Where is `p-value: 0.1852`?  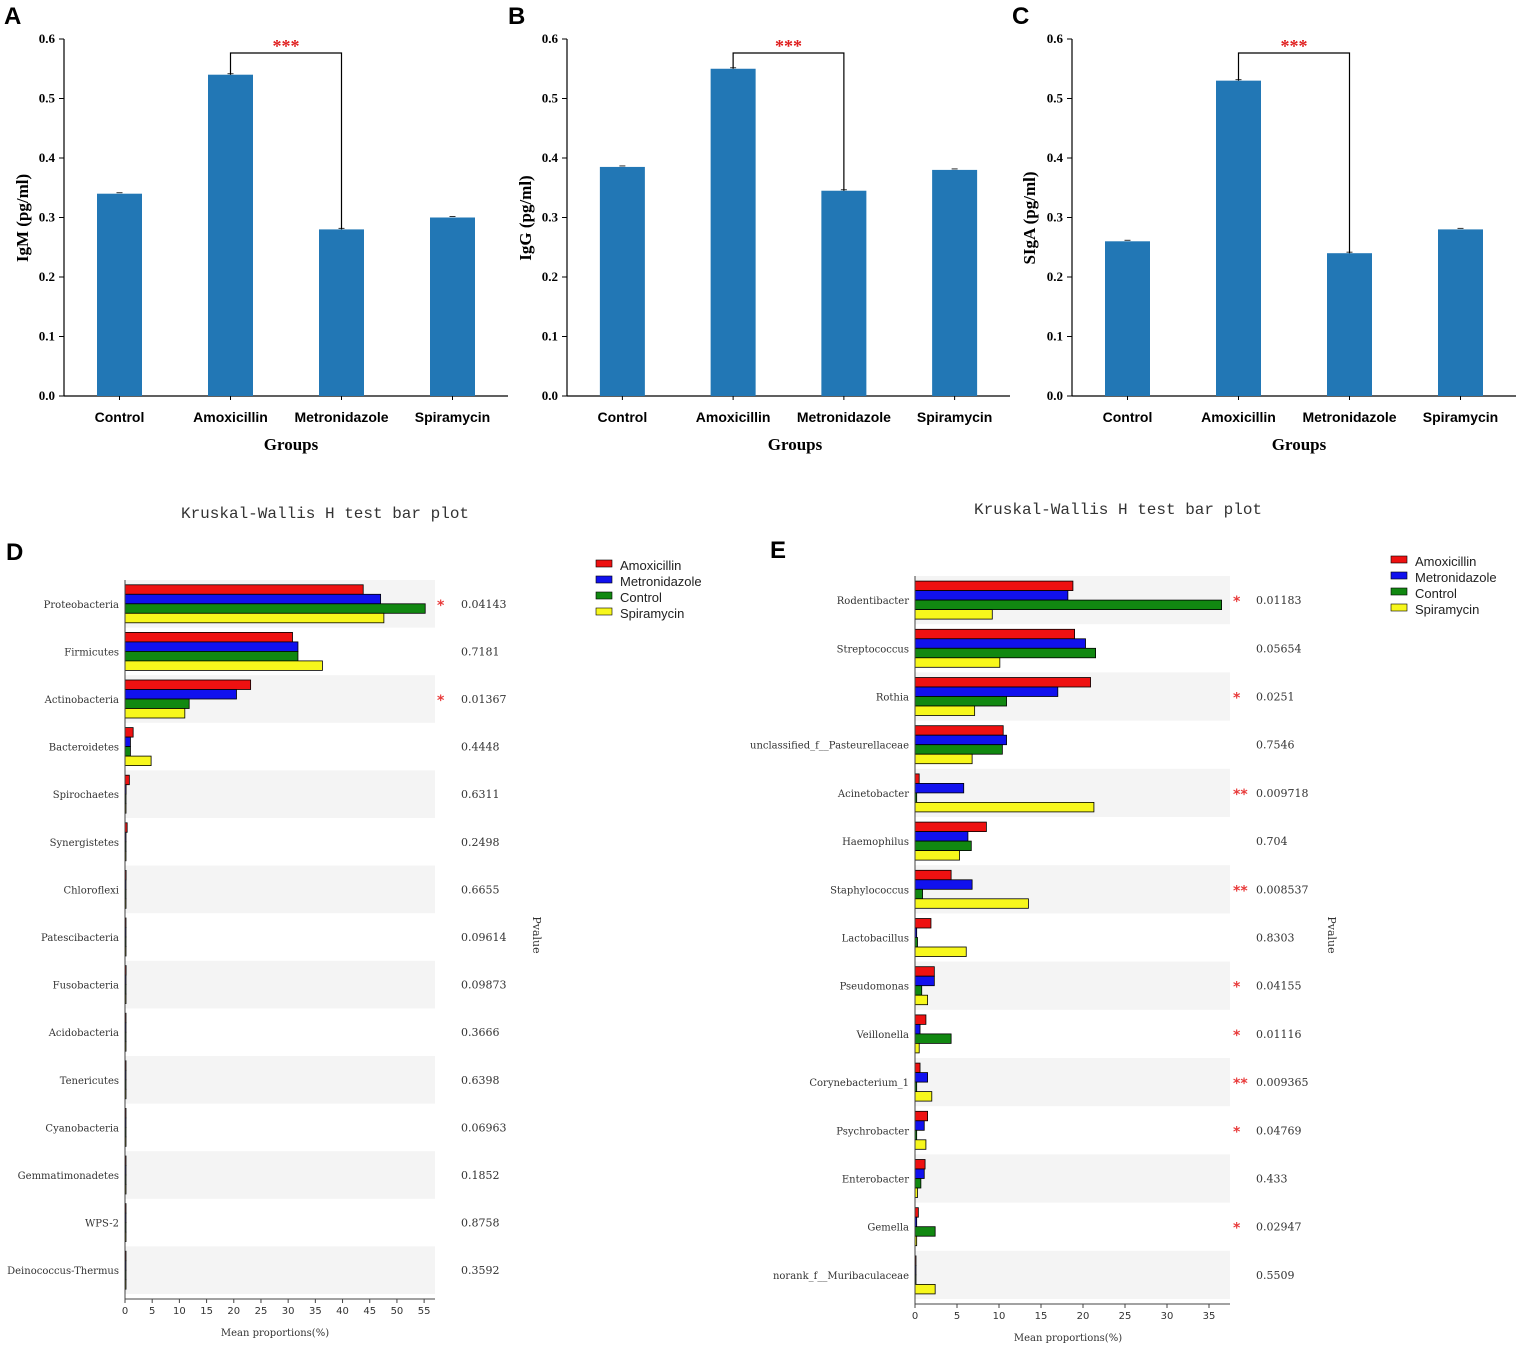
p-value: 0.1852 is located at coordinates (480, 1175).